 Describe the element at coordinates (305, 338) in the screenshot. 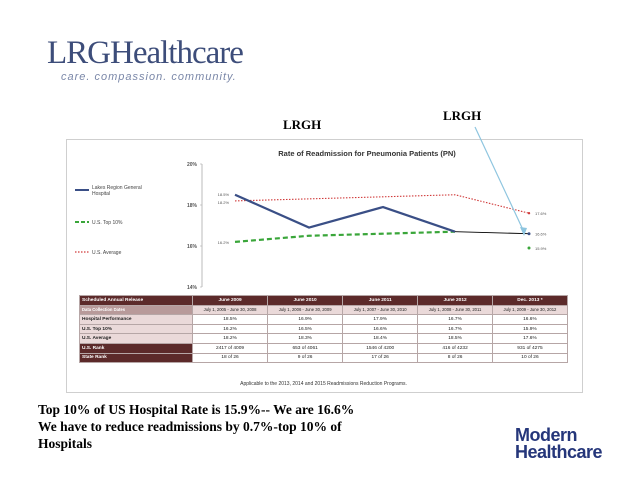

I see `table-cell: 18.3%` at that location.